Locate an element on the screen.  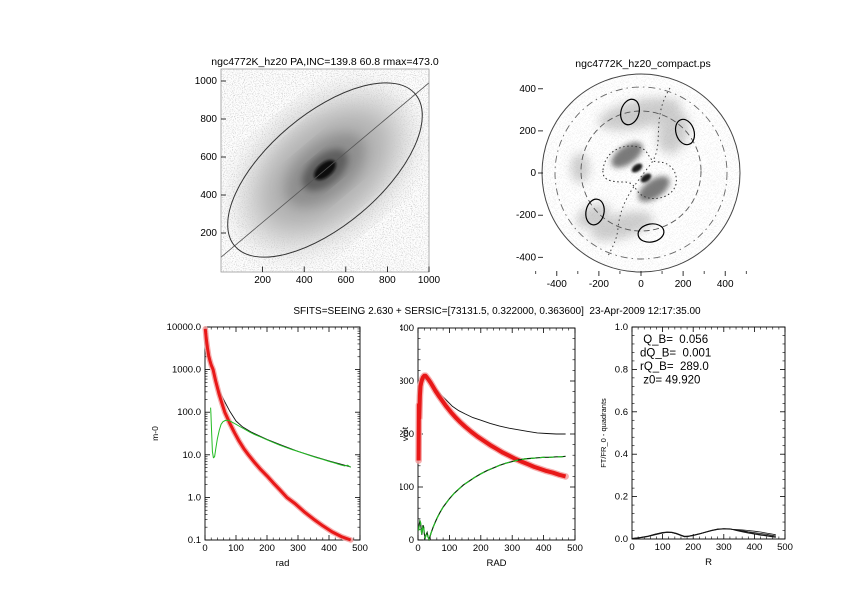
y-axis-label: FT/FR_0 - quadrants is located at coordinates (603, 433).